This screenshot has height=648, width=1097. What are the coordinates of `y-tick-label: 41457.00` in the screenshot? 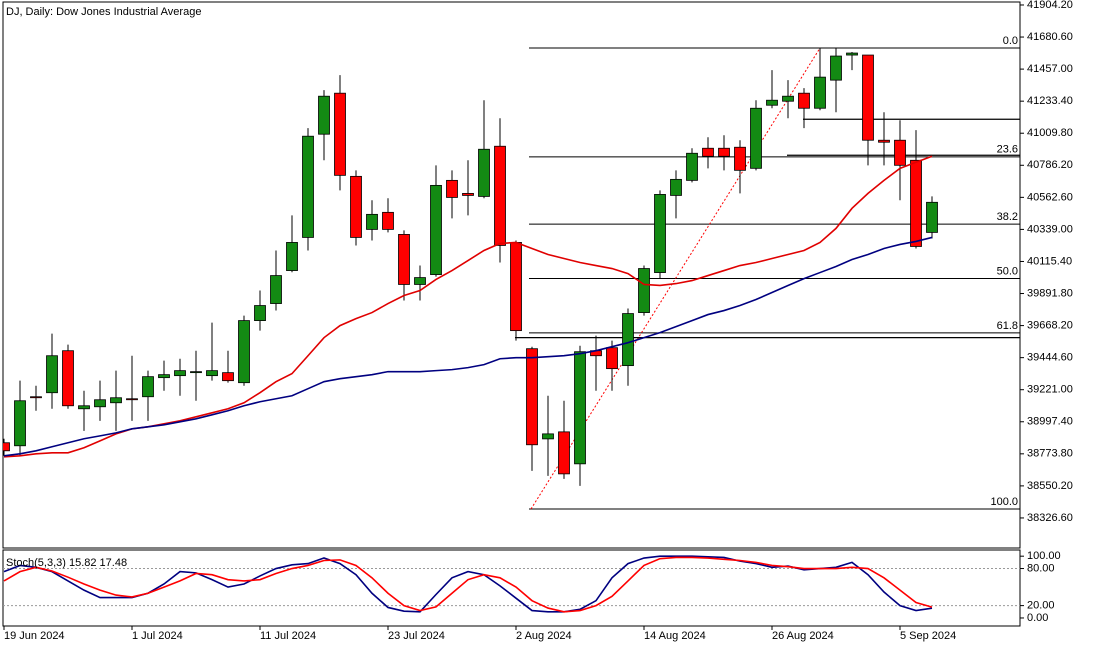 It's located at (1050, 69).